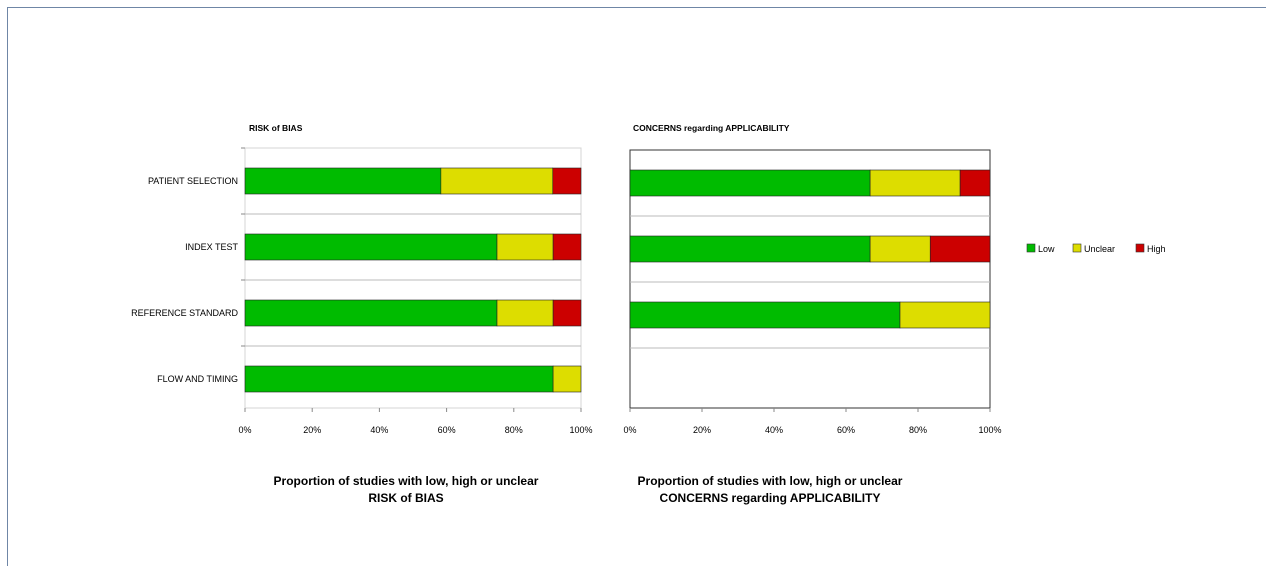 Image resolution: width=1268 pixels, height=568 pixels. I want to click on x-tick-label-applicability: 0%, so click(629, 430).